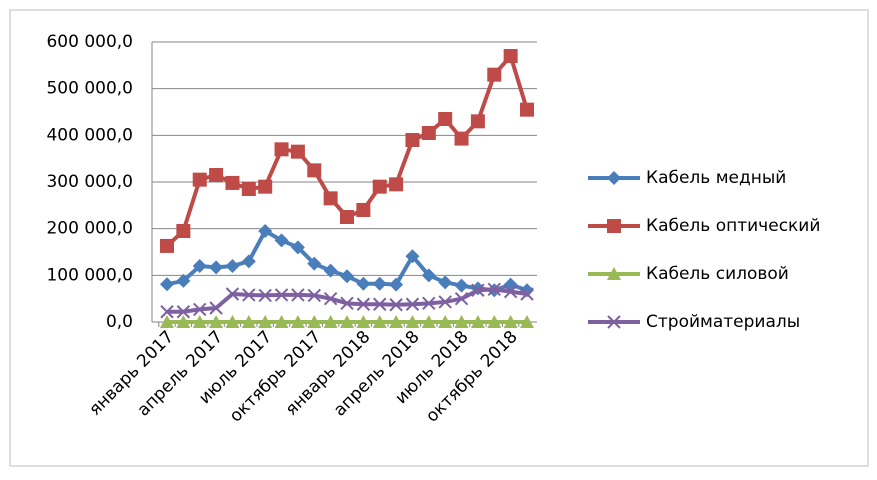 Image resolution: width=877 pixels, height=480 pixels. Describe the element at coordinates (733, 226) in the screenshot. I see `legend-label: Кабель оптический` at that location.